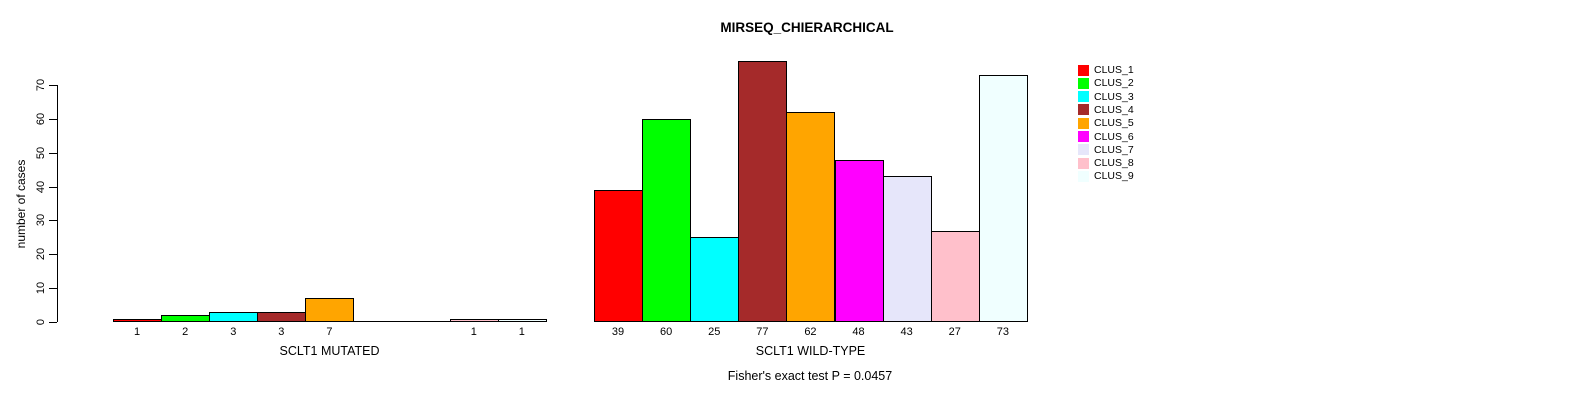 The width and height of the screenshot is (1590, 400). What do you see at coordinates (1114, 149) in the screenshot?
I see `legend-label-clus_7: CLUS_7` at bounding box center [1114, 149].